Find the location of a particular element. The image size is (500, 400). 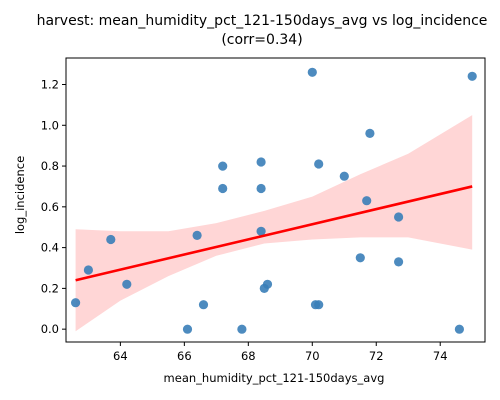

chart-title-line2: (corr=0.34) is located at coordinates (261, 40).